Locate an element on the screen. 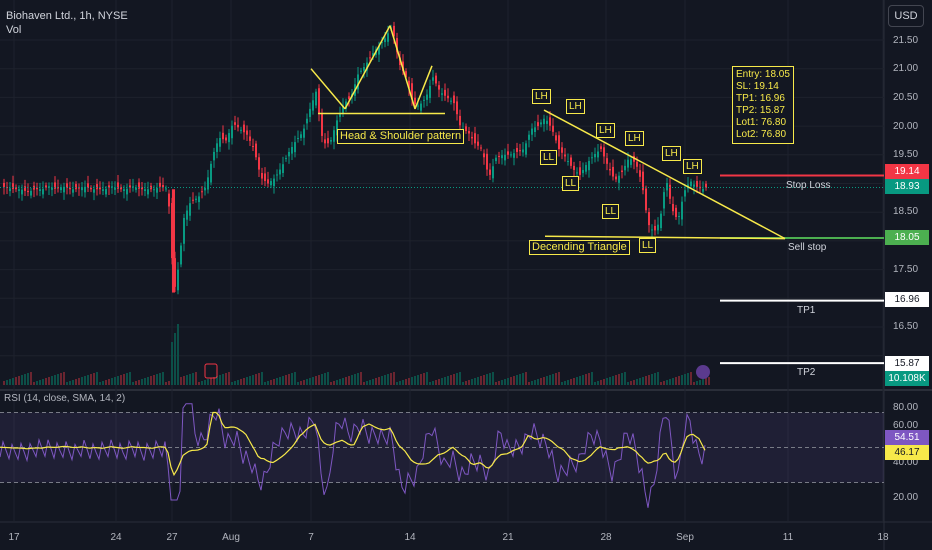 Image resolution: width=932 pixels, height=550 pixels. swing-label-lh: LH is located at coordinates (541, 96).